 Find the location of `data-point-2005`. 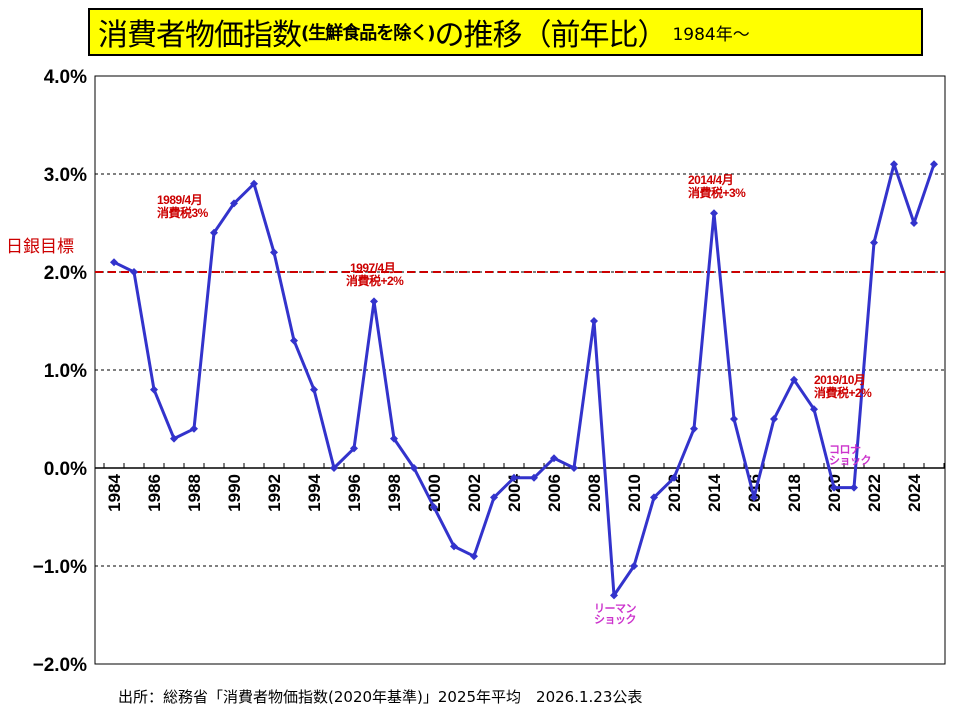

data-point-2005 is located at coordinates (534, 477).